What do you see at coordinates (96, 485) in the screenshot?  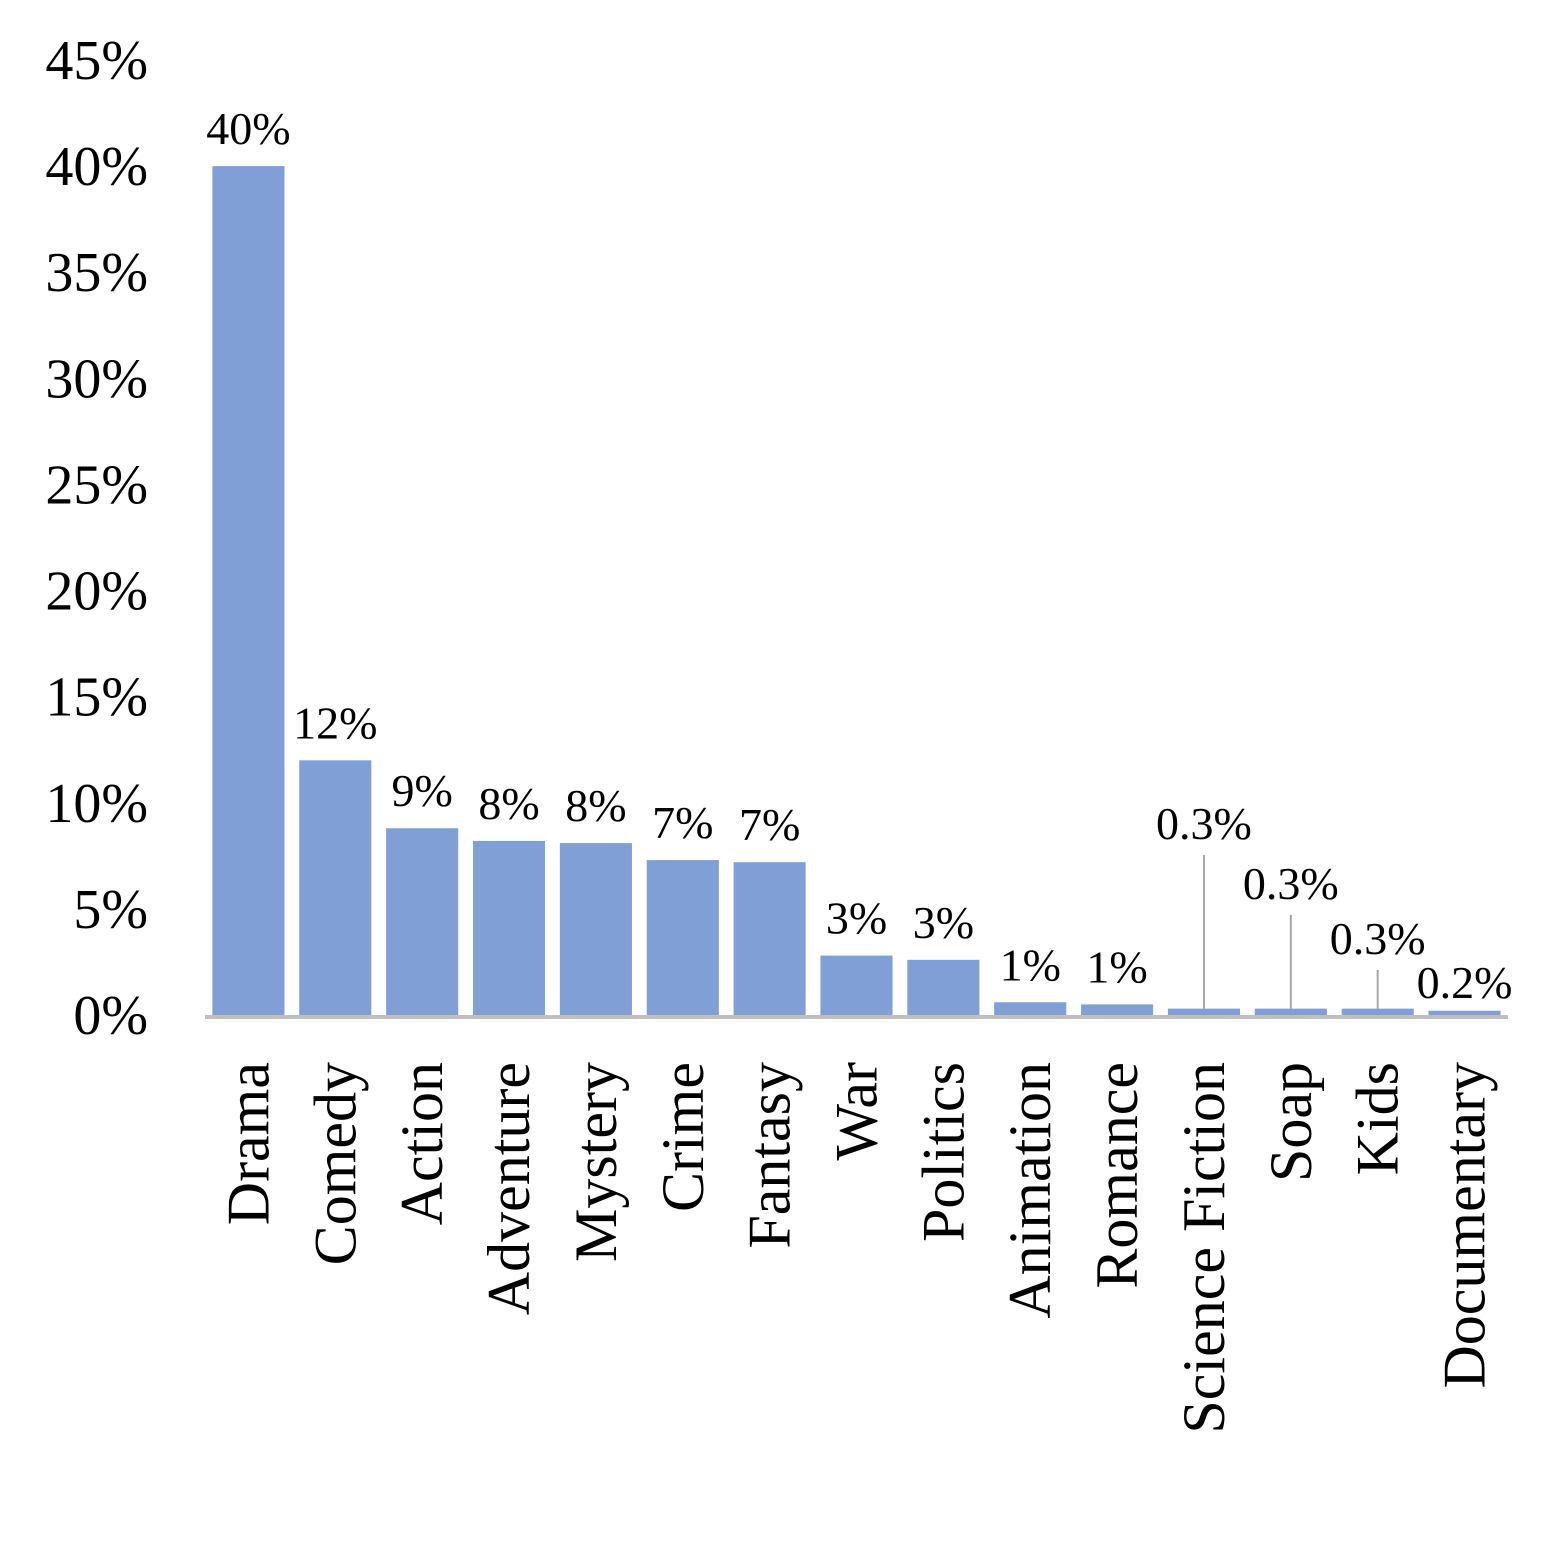 I see `y-tick-label: 25%` at bounding box center [96, 485].